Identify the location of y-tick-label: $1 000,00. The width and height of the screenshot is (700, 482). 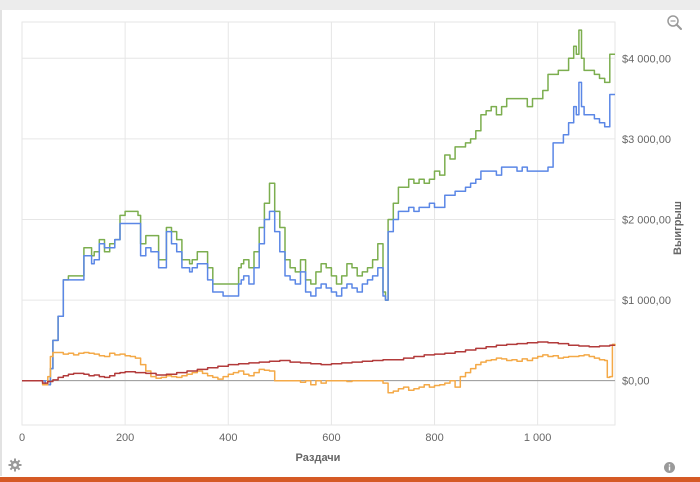
(646, 301).